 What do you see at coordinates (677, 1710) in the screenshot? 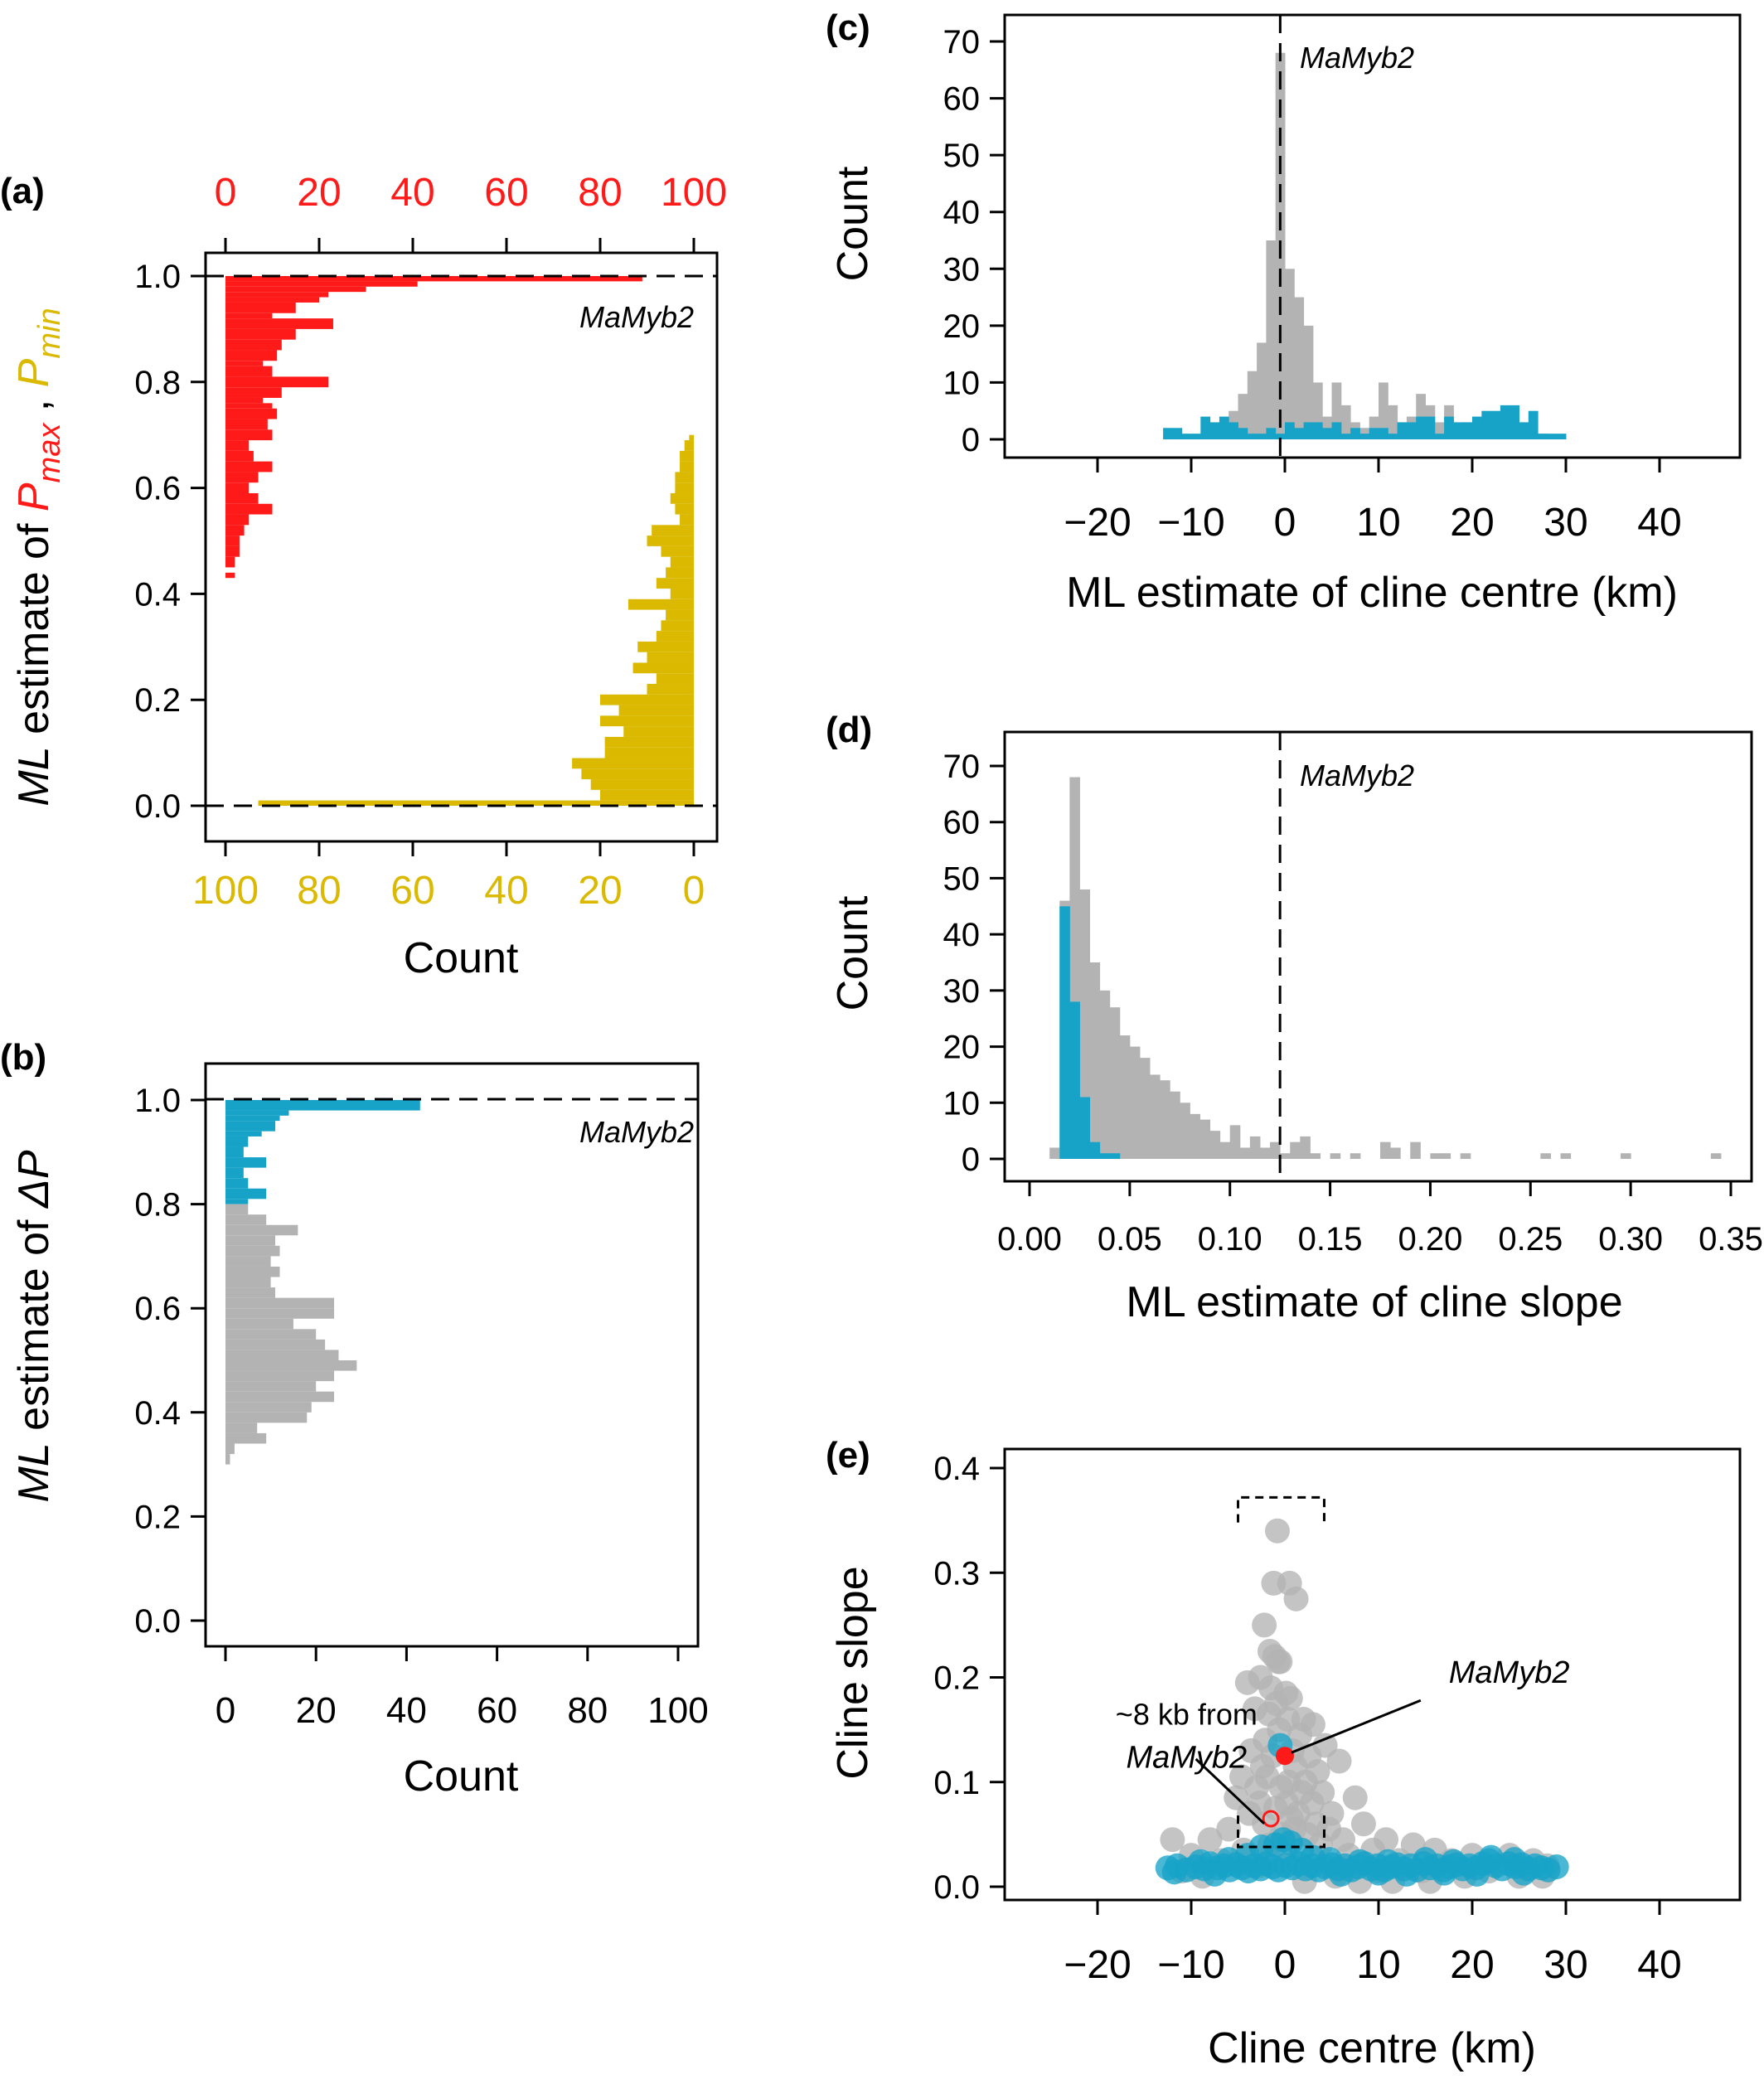
I see `panel-b-x-tick-label: 100` at bounding box center [677, 1710].